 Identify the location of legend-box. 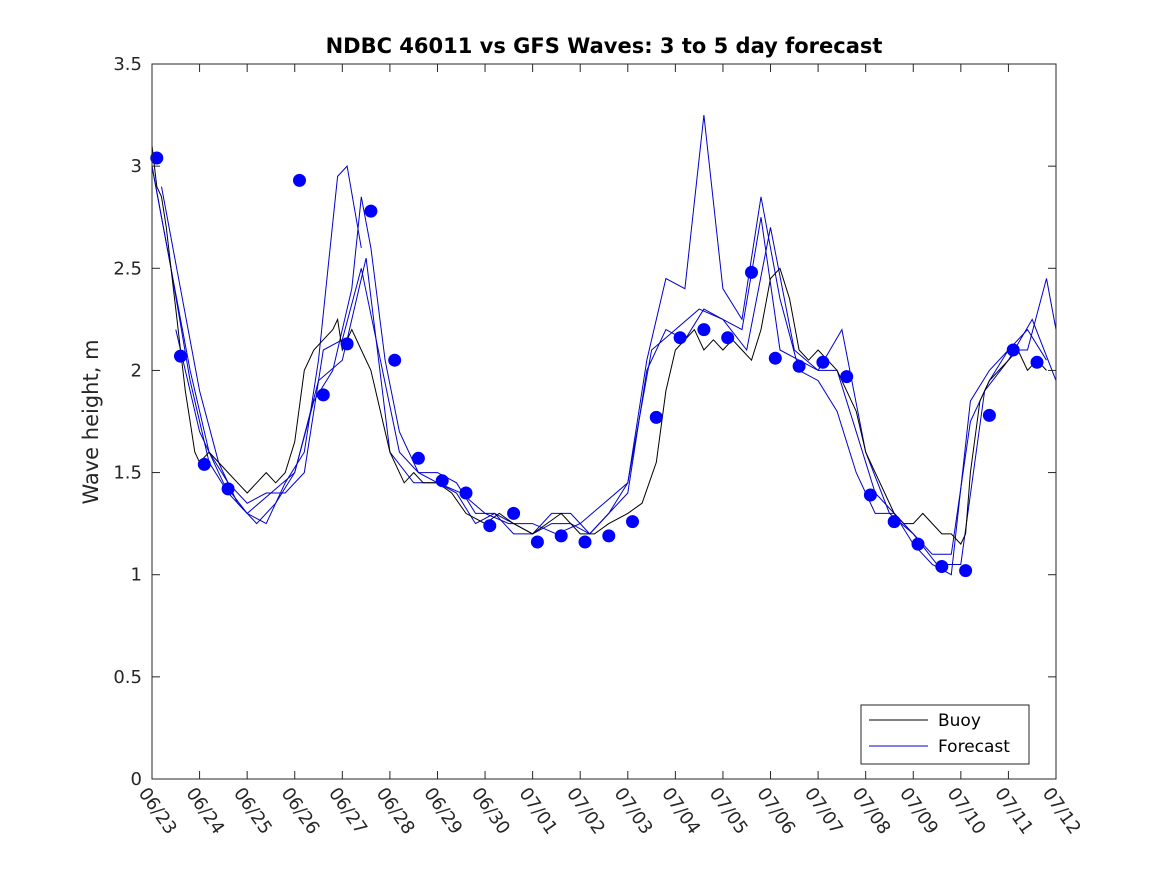
(945, 734).